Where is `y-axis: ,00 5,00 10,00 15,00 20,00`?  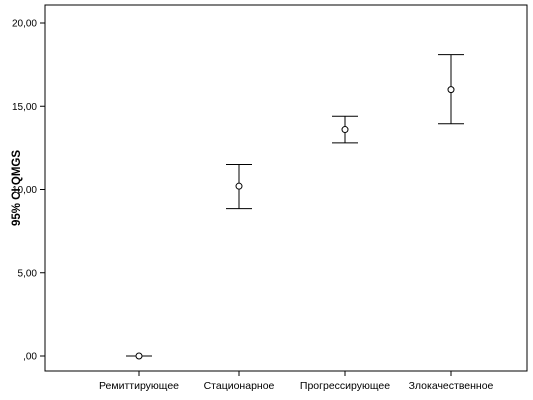 y-axis: ,00 5,00 10,00 15,00 20,00 is located at coordinates (28, 191).